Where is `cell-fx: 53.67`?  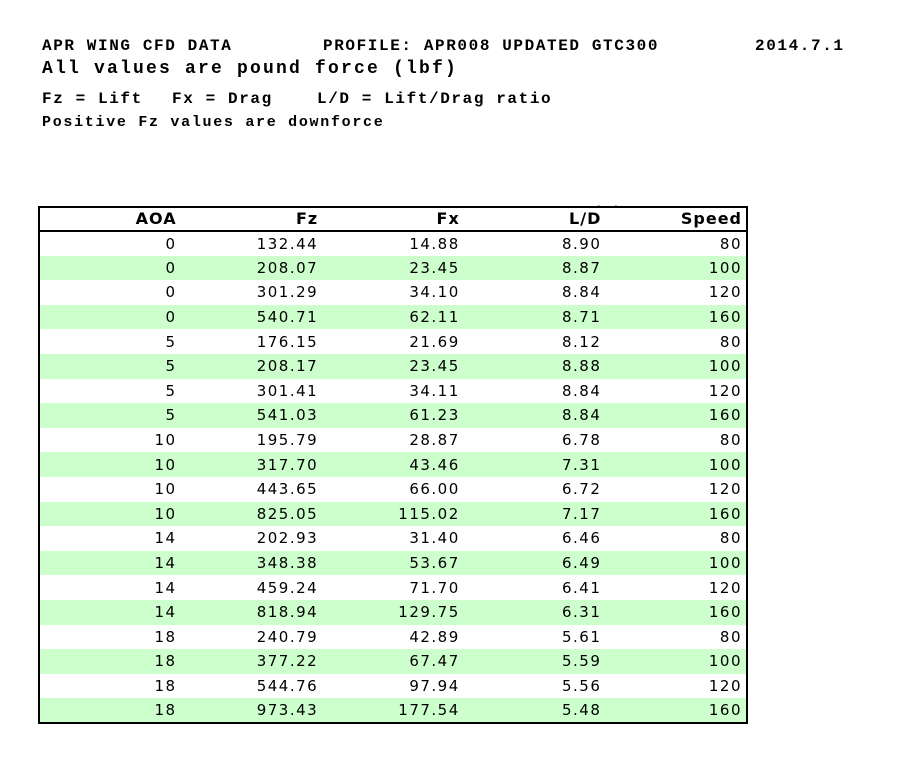
cell-fx: 53.67 is located at coordinates (393, 563).